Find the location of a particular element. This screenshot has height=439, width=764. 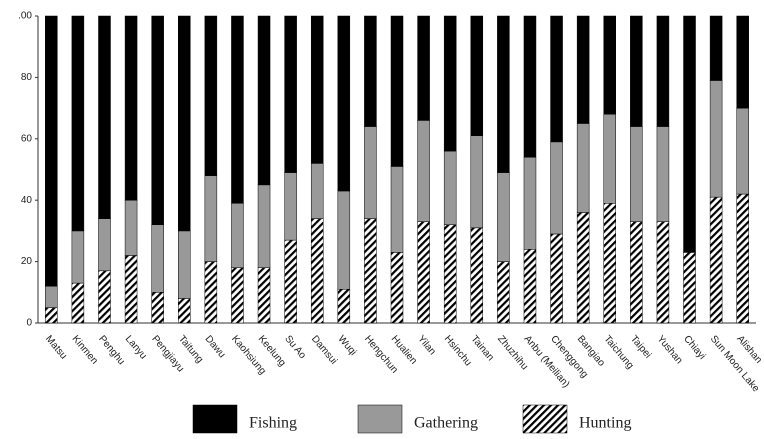

x-tick-label: Kinmen is located at coordinates (85, 350).